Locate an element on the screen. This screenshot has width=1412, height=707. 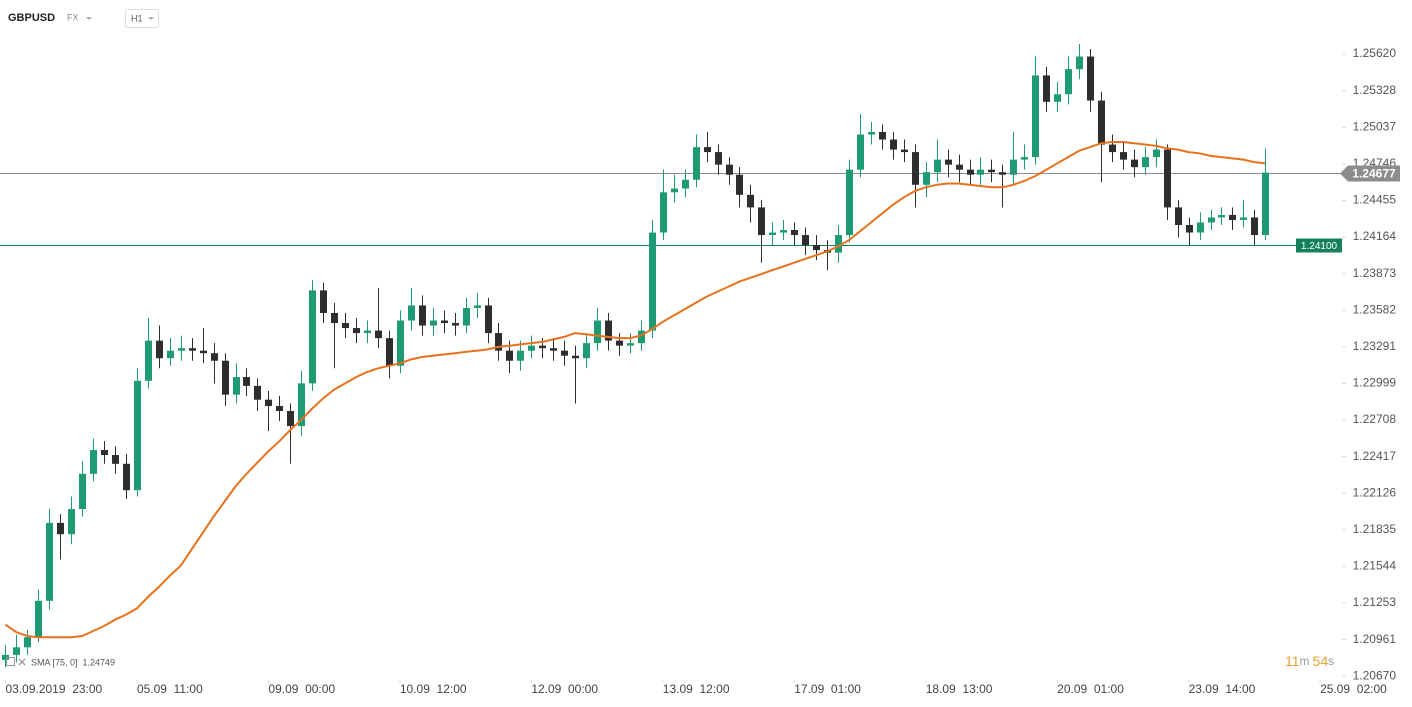
x-tick-label: 09.09 00:00 is located at coordinates (301, 689).